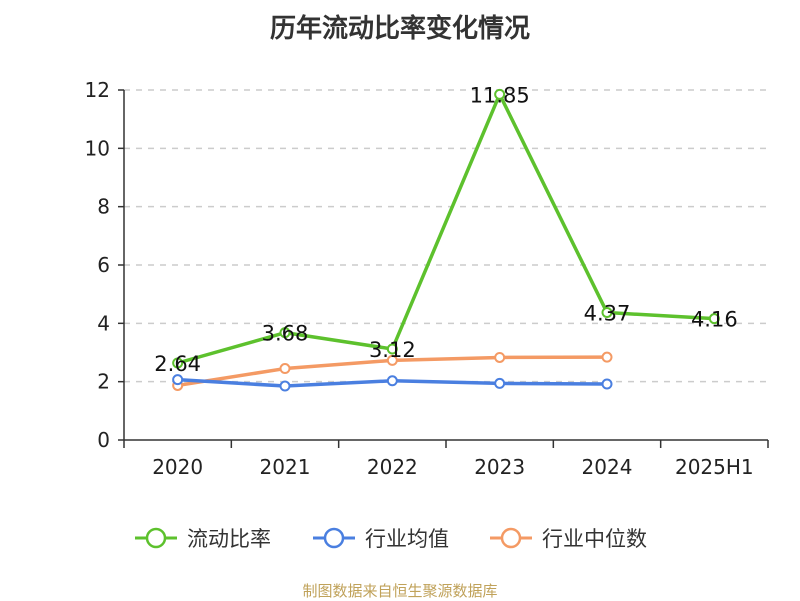  What do you see at coordinates (103, 323) in the screenshot?
I see `y-tick-label: 4` at bounding box center [103, 323].